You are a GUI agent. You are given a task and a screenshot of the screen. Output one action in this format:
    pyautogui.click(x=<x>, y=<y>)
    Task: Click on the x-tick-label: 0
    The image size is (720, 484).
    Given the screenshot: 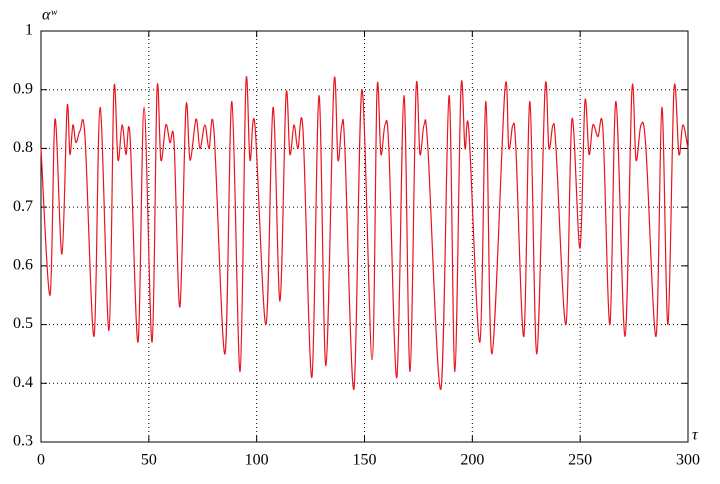 What is the action you would take?
    pyautogui.click(x=41, y=460)
    